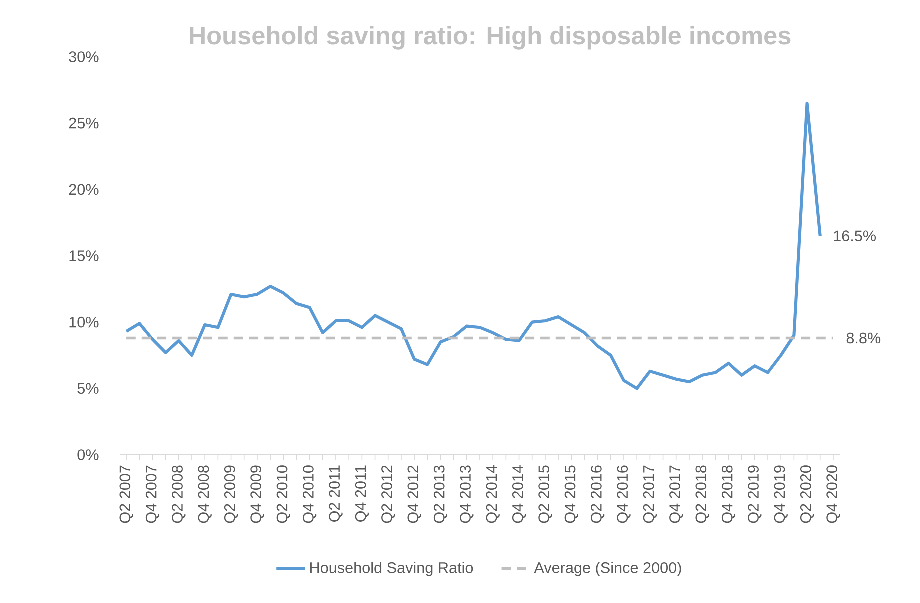 The image size is (920, 603). Describe the element at coordinates (833, 495) in the screenshot. I see `x-tick-label: Q4 2020` at that location.